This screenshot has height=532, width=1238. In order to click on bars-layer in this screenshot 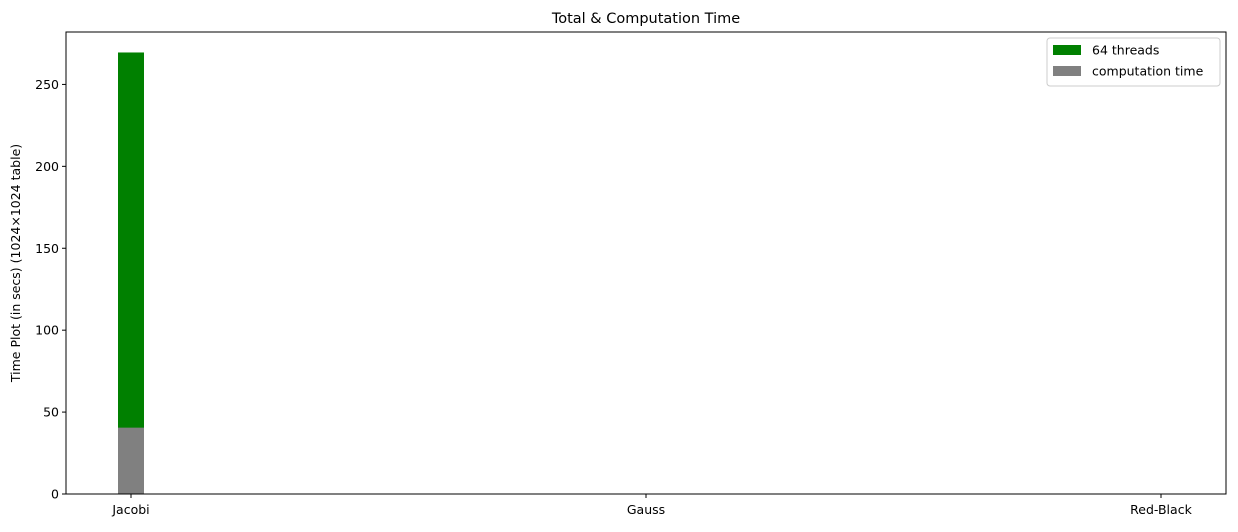, I will do `click(131, 273)`.